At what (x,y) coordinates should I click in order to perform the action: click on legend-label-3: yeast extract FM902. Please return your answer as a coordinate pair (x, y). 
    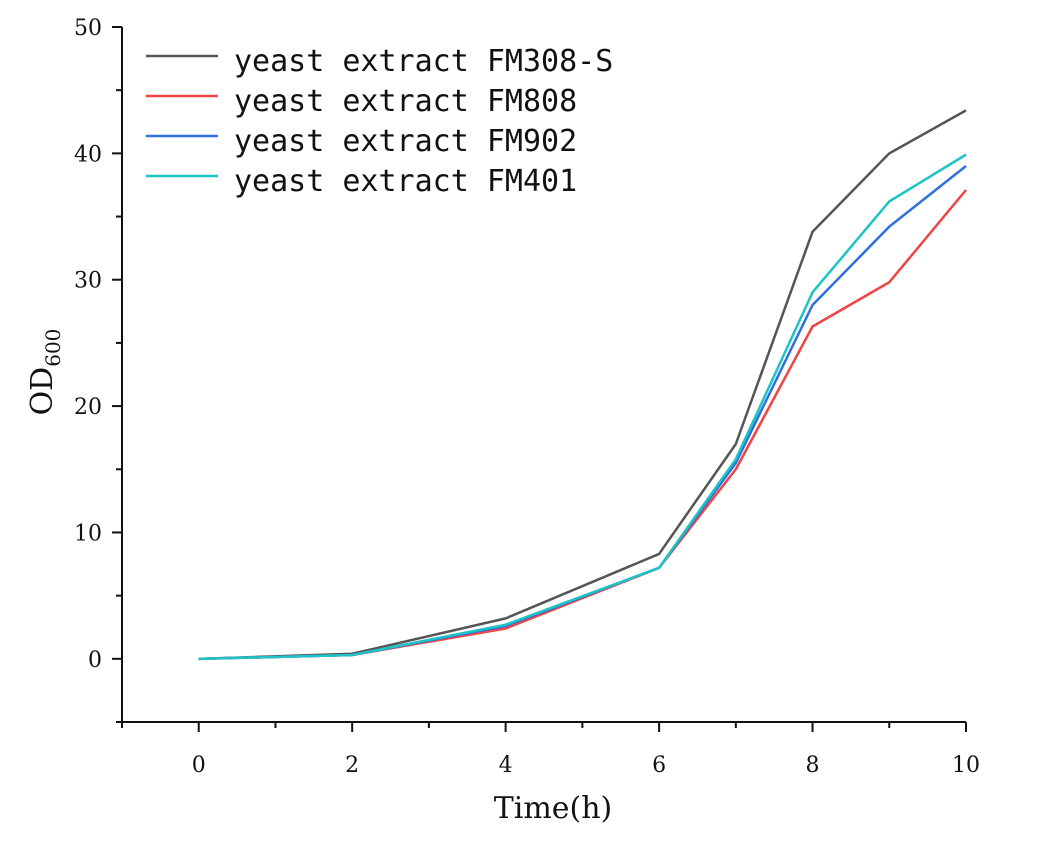
    Looking at the image, I should click on (405, 141).